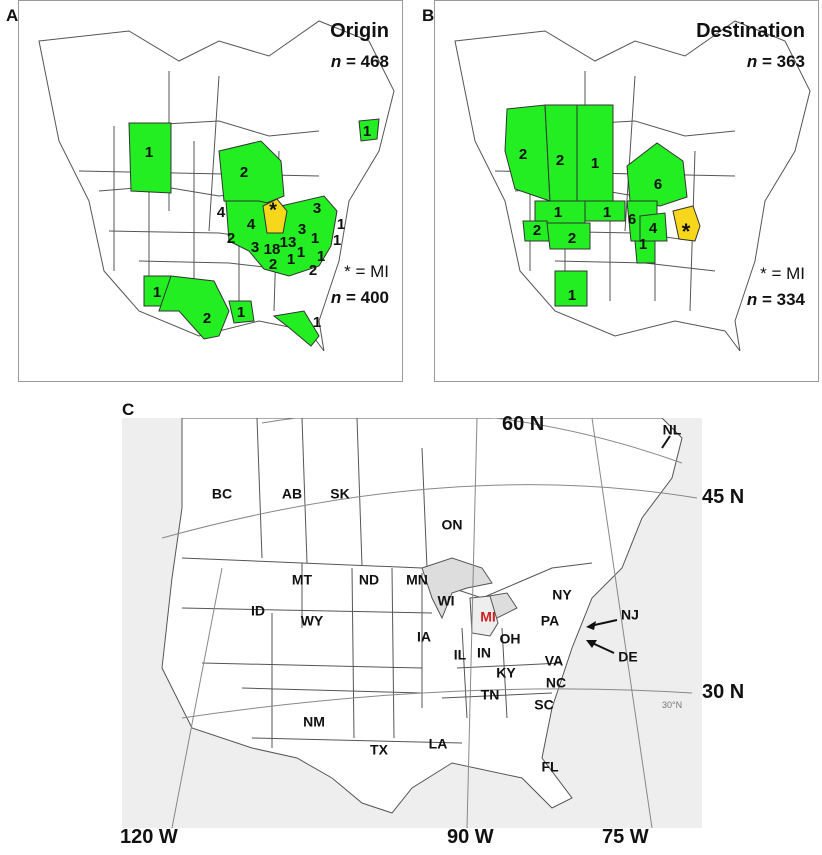 The image size is (822, 855). Describe the element at coordinates (221, 212) in the screenshot. I see `count-mn: 4` at that location.